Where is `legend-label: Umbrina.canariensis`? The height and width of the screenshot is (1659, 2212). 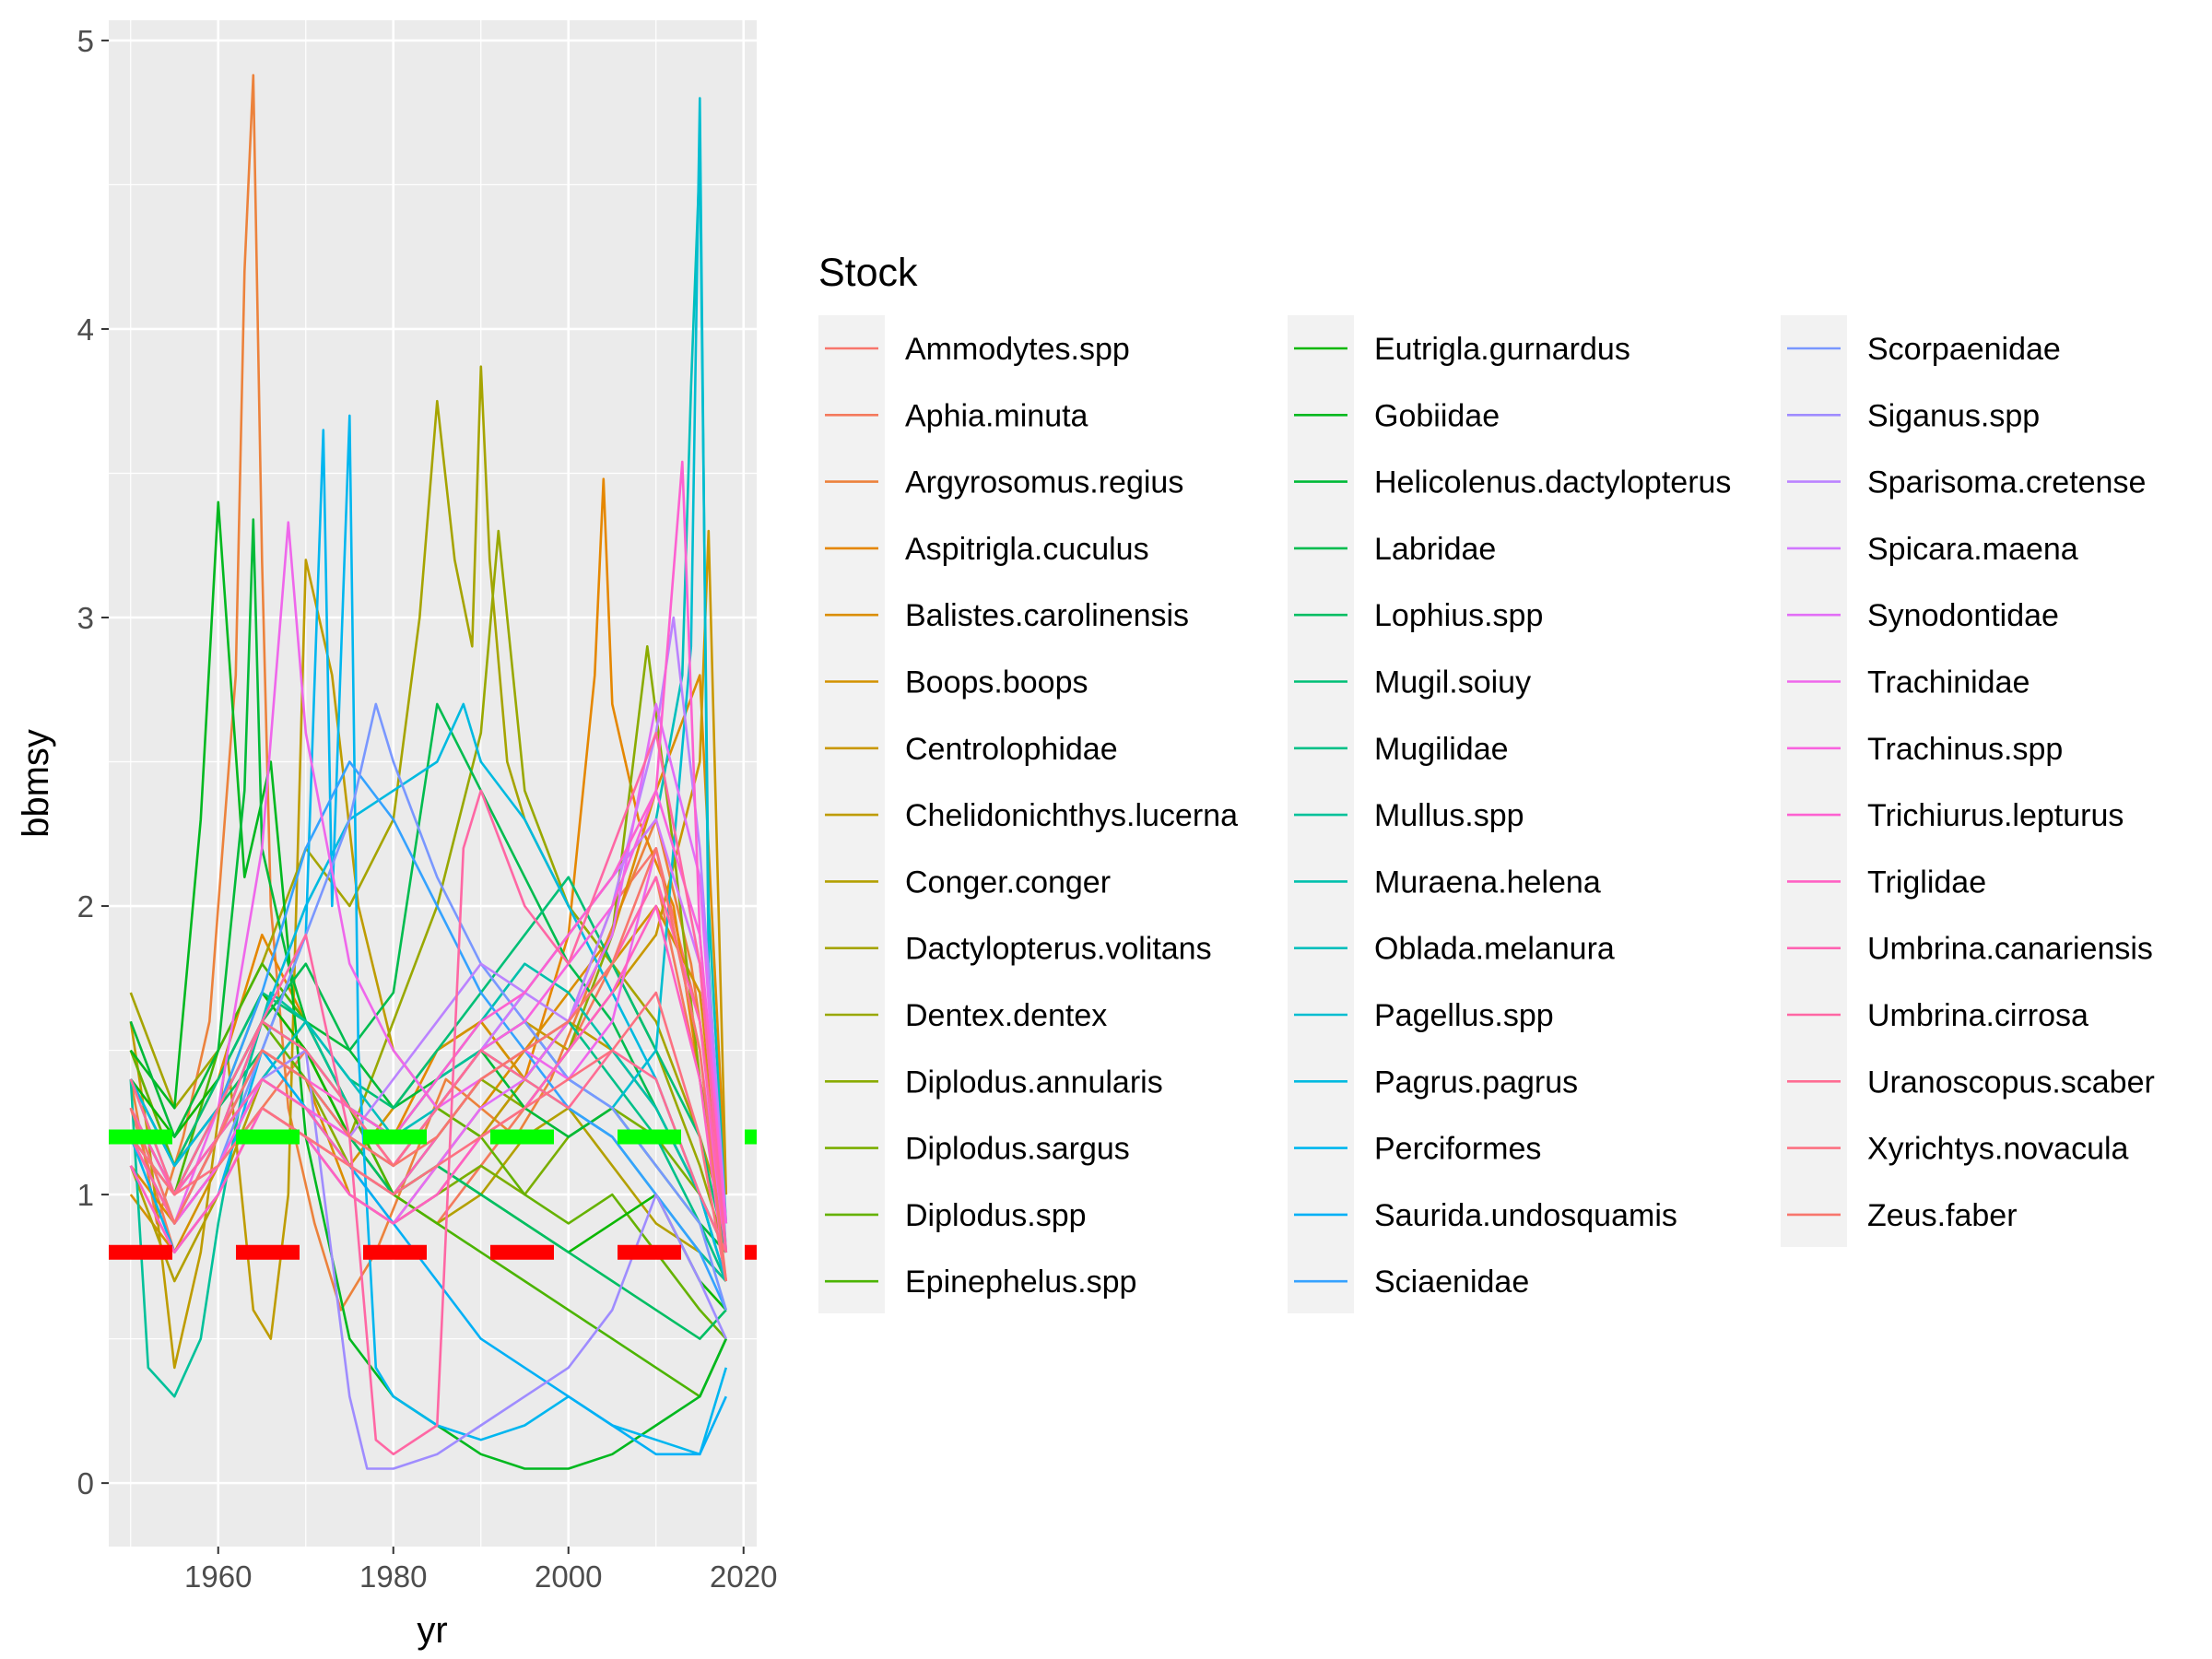 legend-label: Umbrina.canariensis is located at coordinates (2010, 949).